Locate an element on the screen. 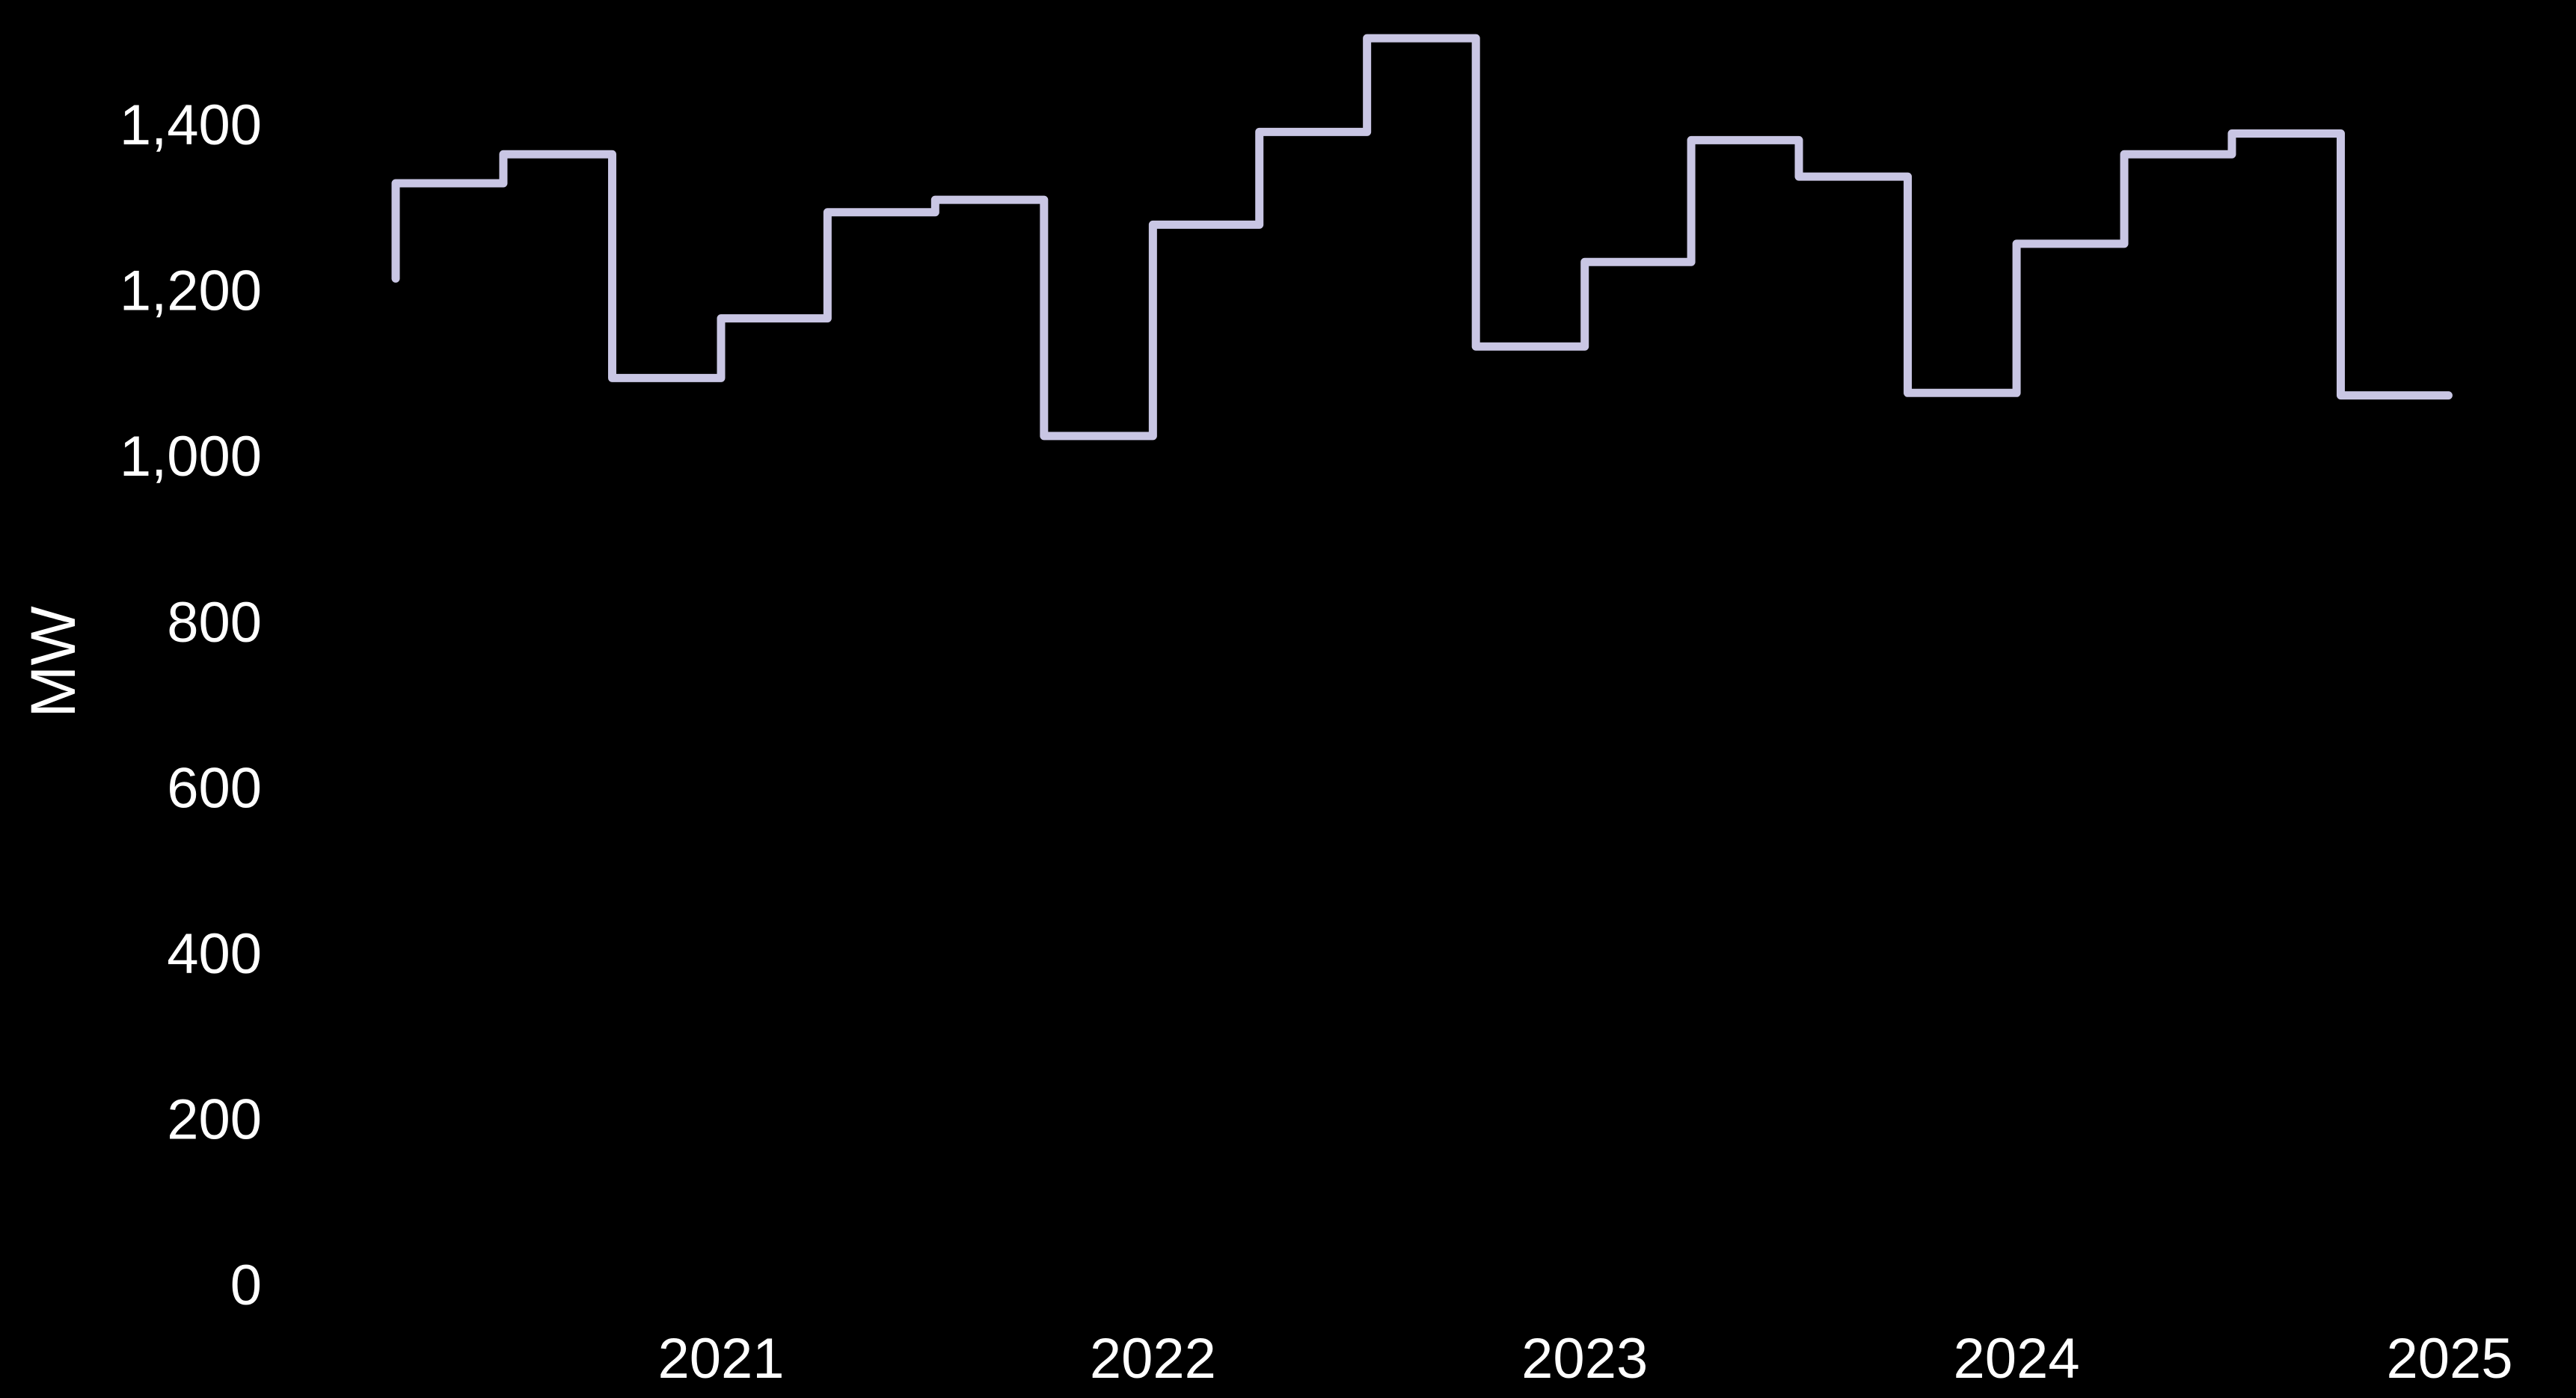 This screenshot has width=2576, height=1398. y-tick-label: 200 is located at coordinates (214, 1120).